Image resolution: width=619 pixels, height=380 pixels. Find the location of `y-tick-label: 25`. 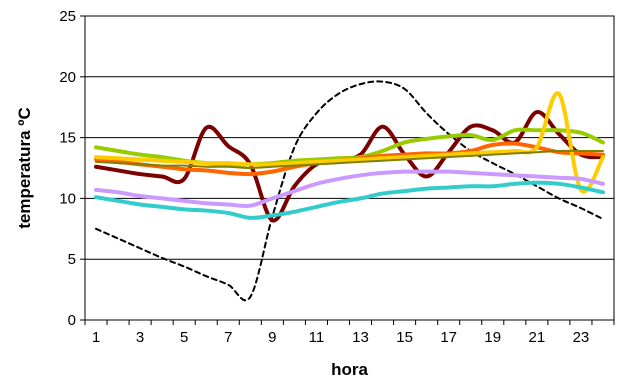

y-tick-label: 25 is located at coordinates (67, 16).